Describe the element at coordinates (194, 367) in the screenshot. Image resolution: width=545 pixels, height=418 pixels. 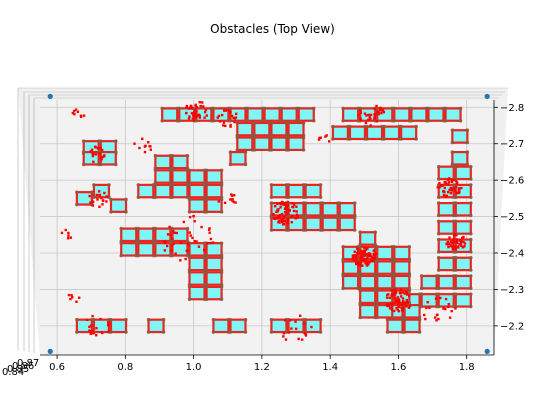
I see `x-tick-label: 1.0` at that location.